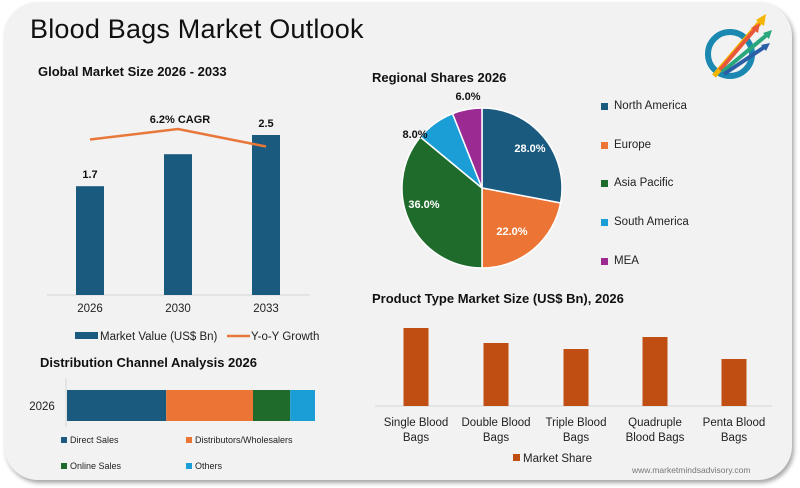 The image size is (800, 488). Describe the element at coordinates (94, 440) in the screenshot. I see `legend-label: Direct Sales` at that location.